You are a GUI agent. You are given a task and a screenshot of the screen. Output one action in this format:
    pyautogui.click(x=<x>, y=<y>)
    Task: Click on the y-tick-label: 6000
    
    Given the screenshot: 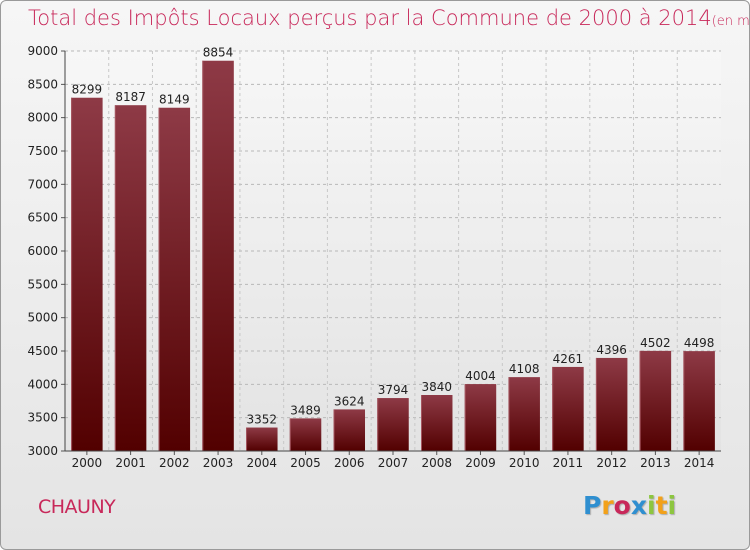 What is the action you would take?
    pyautogui.click(x=42, y=251)
    